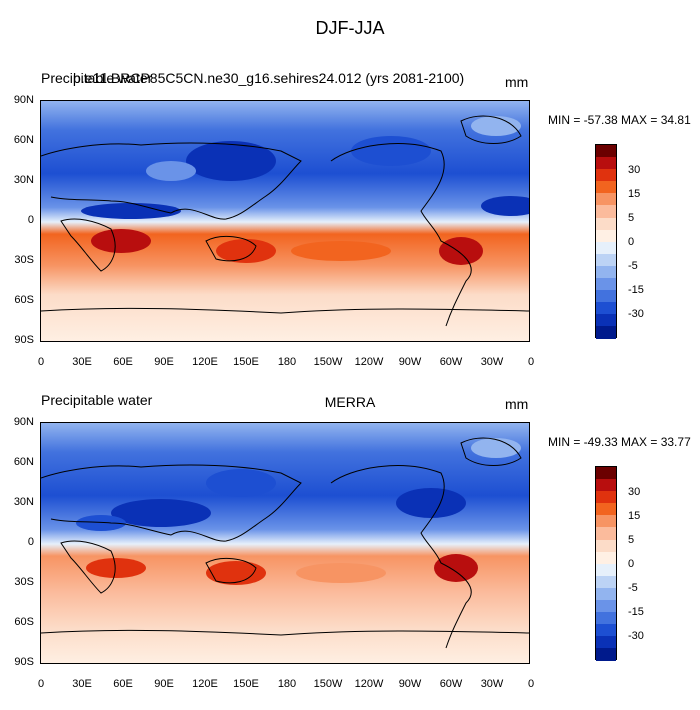 The height and width of the screenshot is (710, 700). I want to click on minmax-label: MIN = -57.38 MAX = 34.81, so click(619, 120).